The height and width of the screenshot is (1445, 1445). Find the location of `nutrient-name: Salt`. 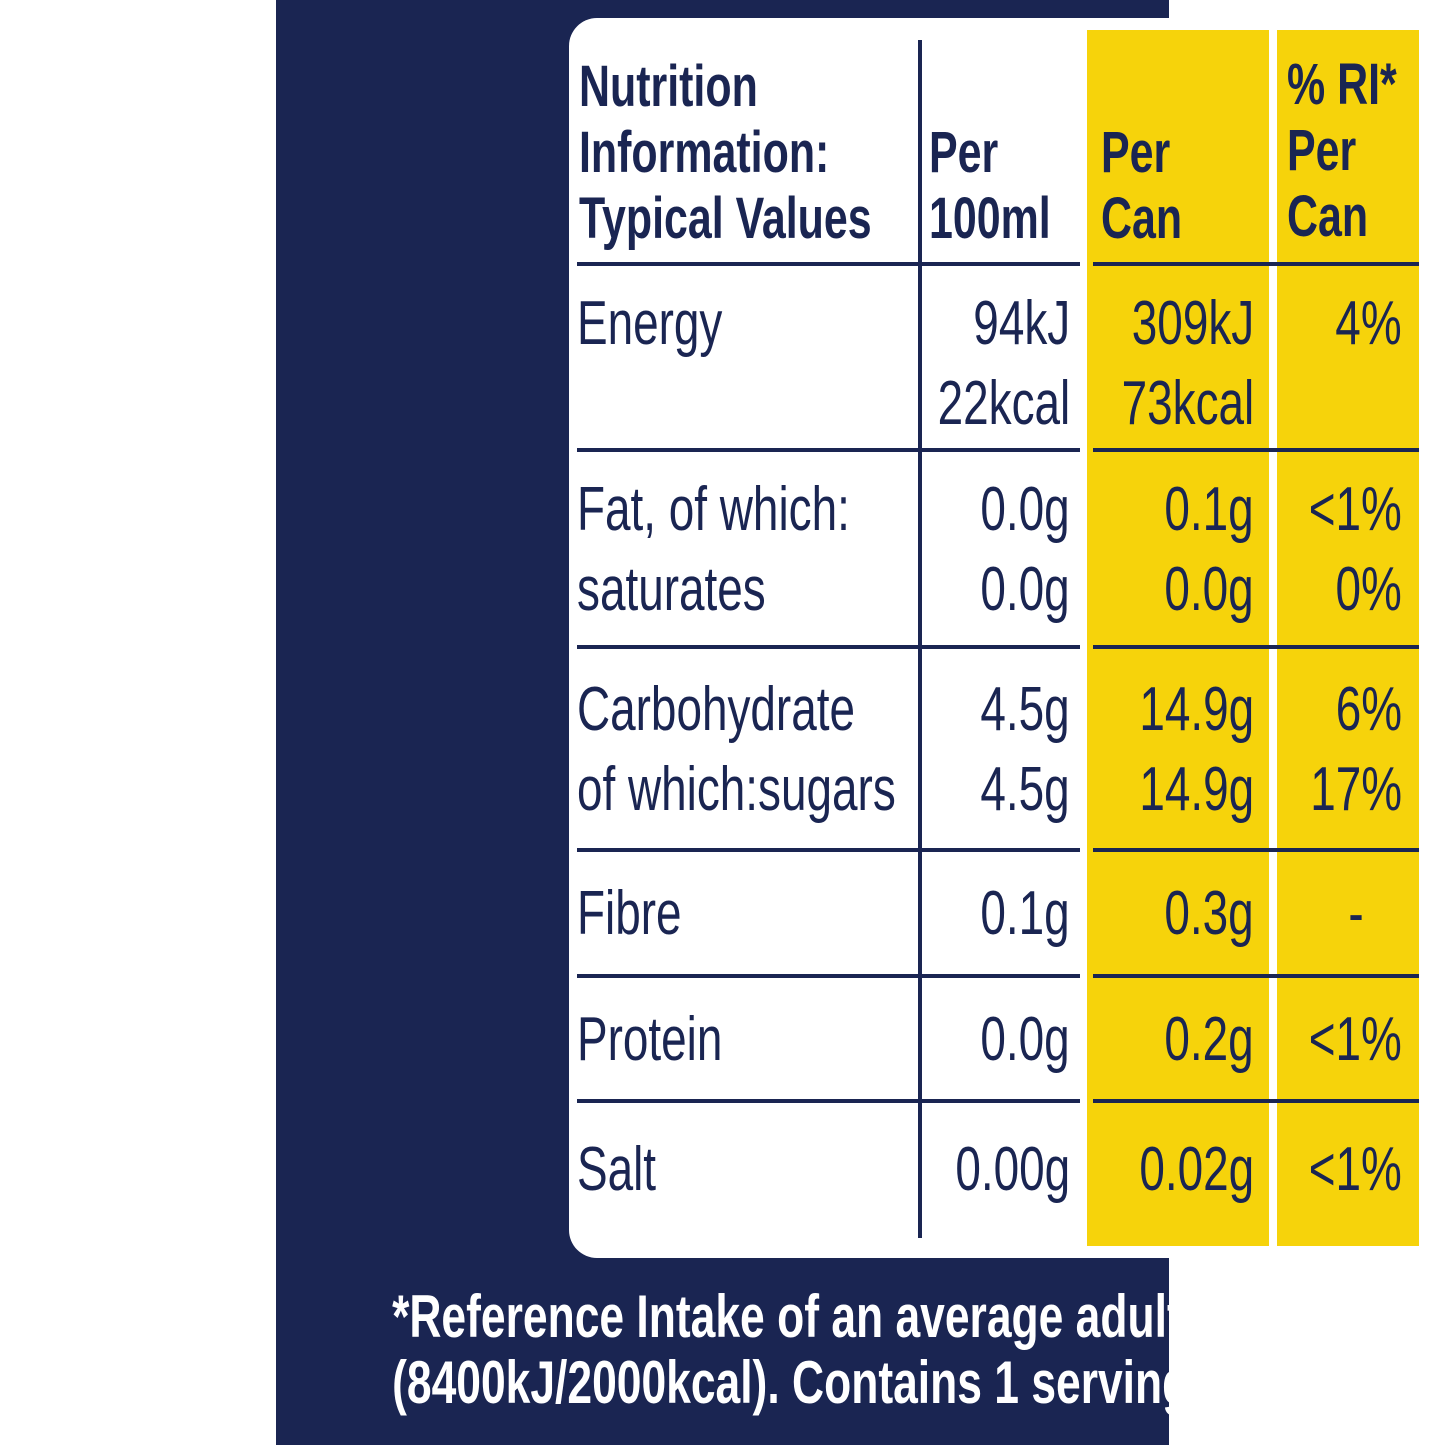

nutrient-name: Salt is located at coordinates (617, 1169).